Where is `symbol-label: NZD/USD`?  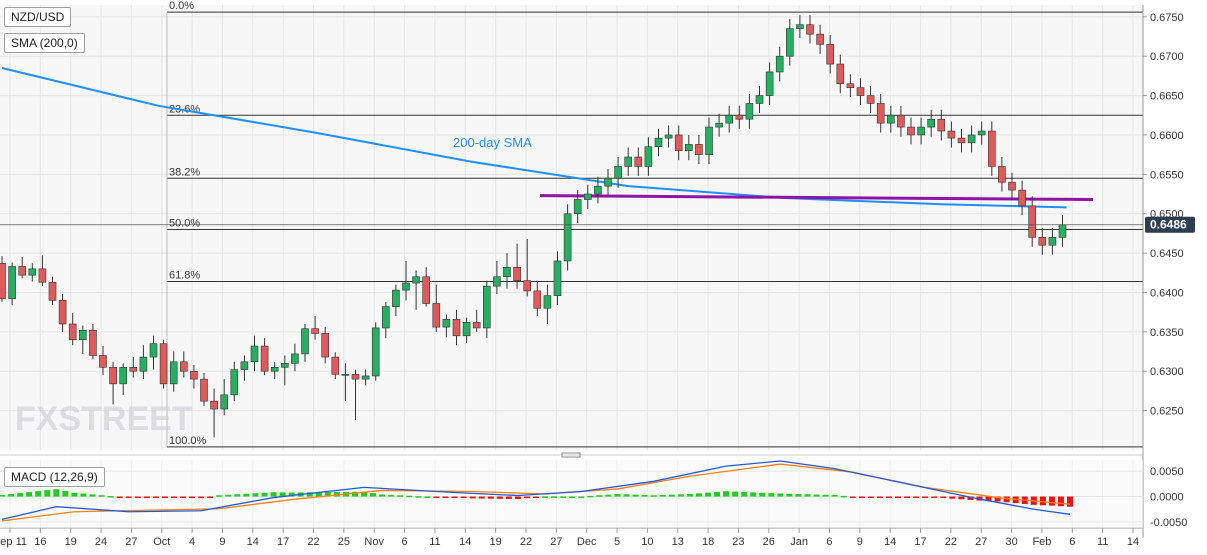 symbol-label: NZD/USD is located at coordinates (38, 17).